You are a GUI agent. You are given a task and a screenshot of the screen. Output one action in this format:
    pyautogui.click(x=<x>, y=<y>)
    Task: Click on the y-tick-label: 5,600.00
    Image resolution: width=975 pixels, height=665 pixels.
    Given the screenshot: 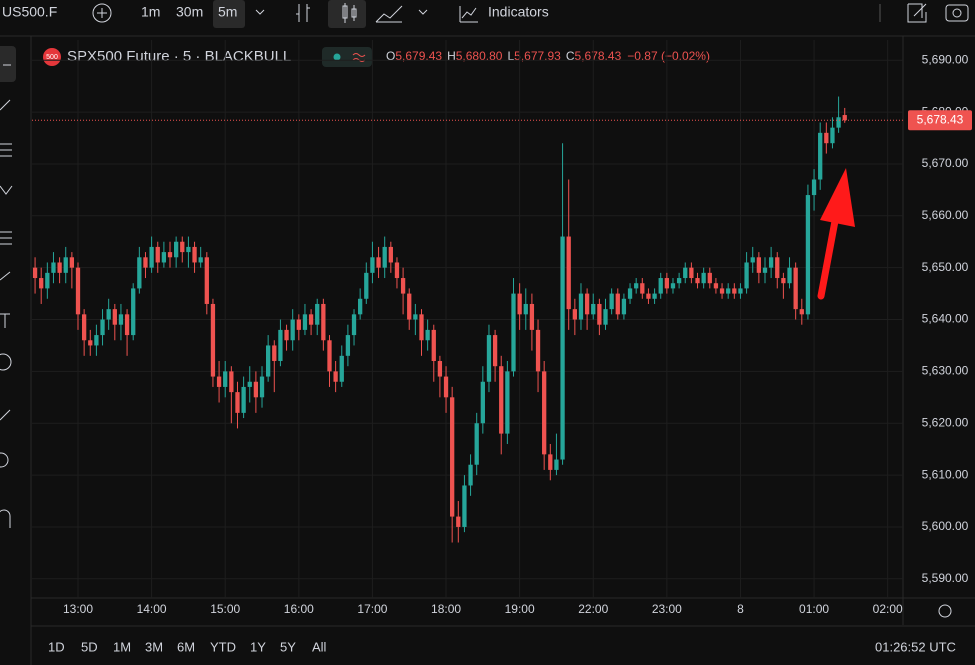 What is the action you would take?
    pyautogui.click(x=945, y=526)
    